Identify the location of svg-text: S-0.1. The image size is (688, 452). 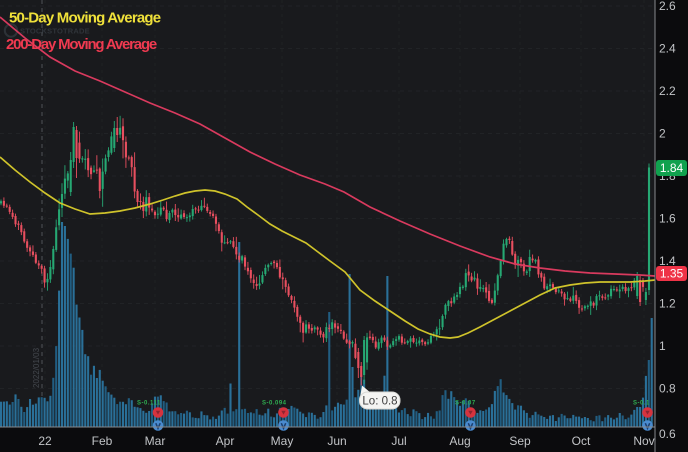
(641, 404).